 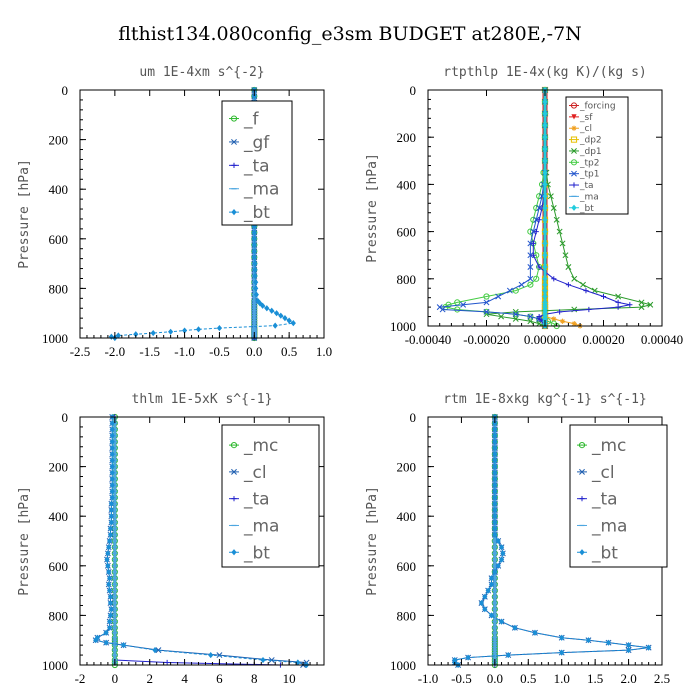 What do you see at coordinates (428, 678) in the screenshot?
I see `x-tick-label: -1.0` at bounding box center [428, 678].